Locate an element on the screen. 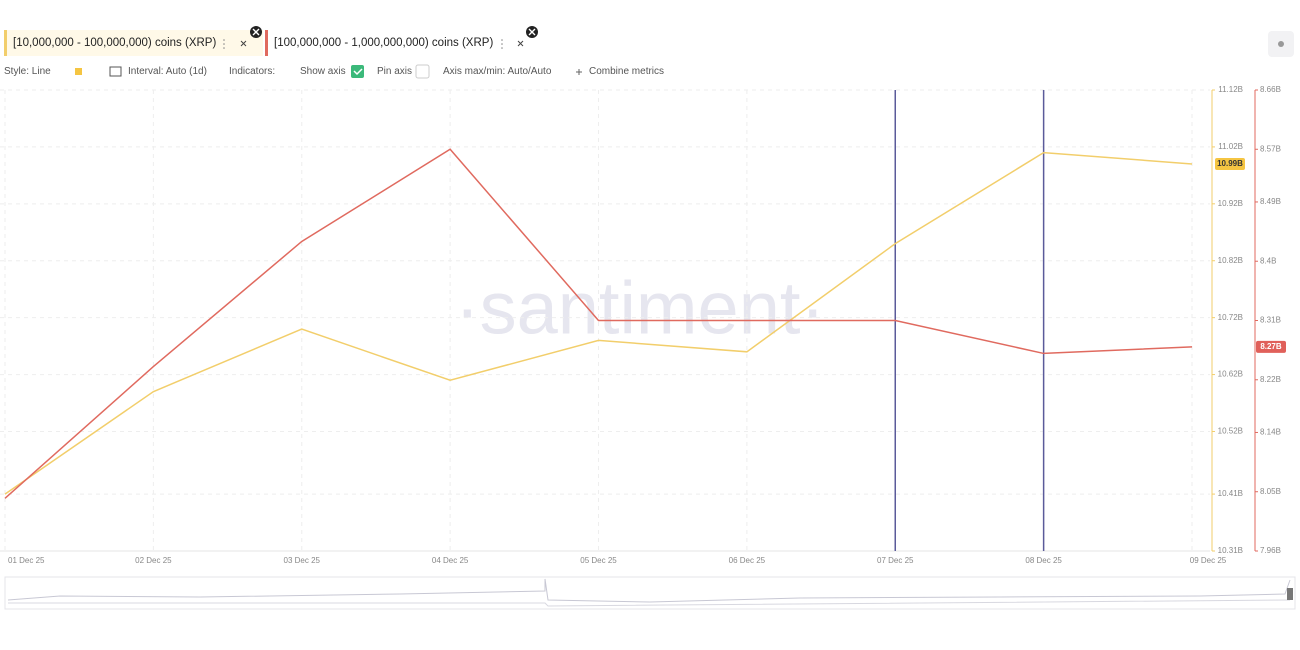  navigator is located at coordinates (650, 593).